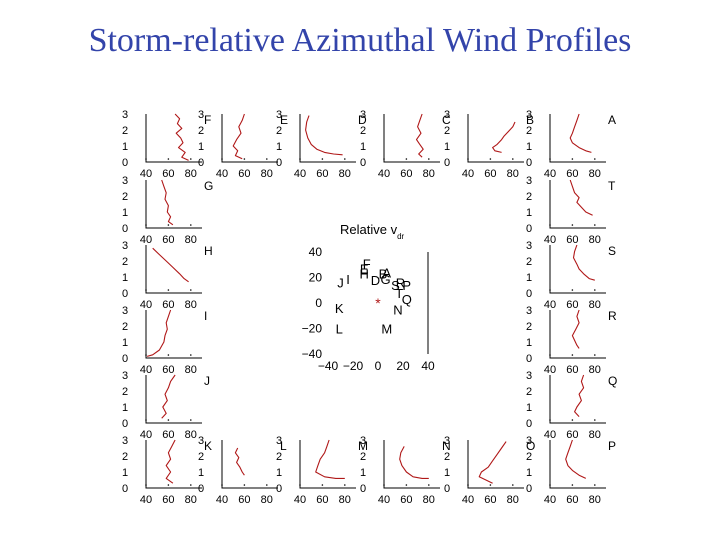 The image size is (720, 540). What do you see at coordinates (312, 354) in the screenshot?
I see `center-y-tick: −40` at bounding box center [312, 354].